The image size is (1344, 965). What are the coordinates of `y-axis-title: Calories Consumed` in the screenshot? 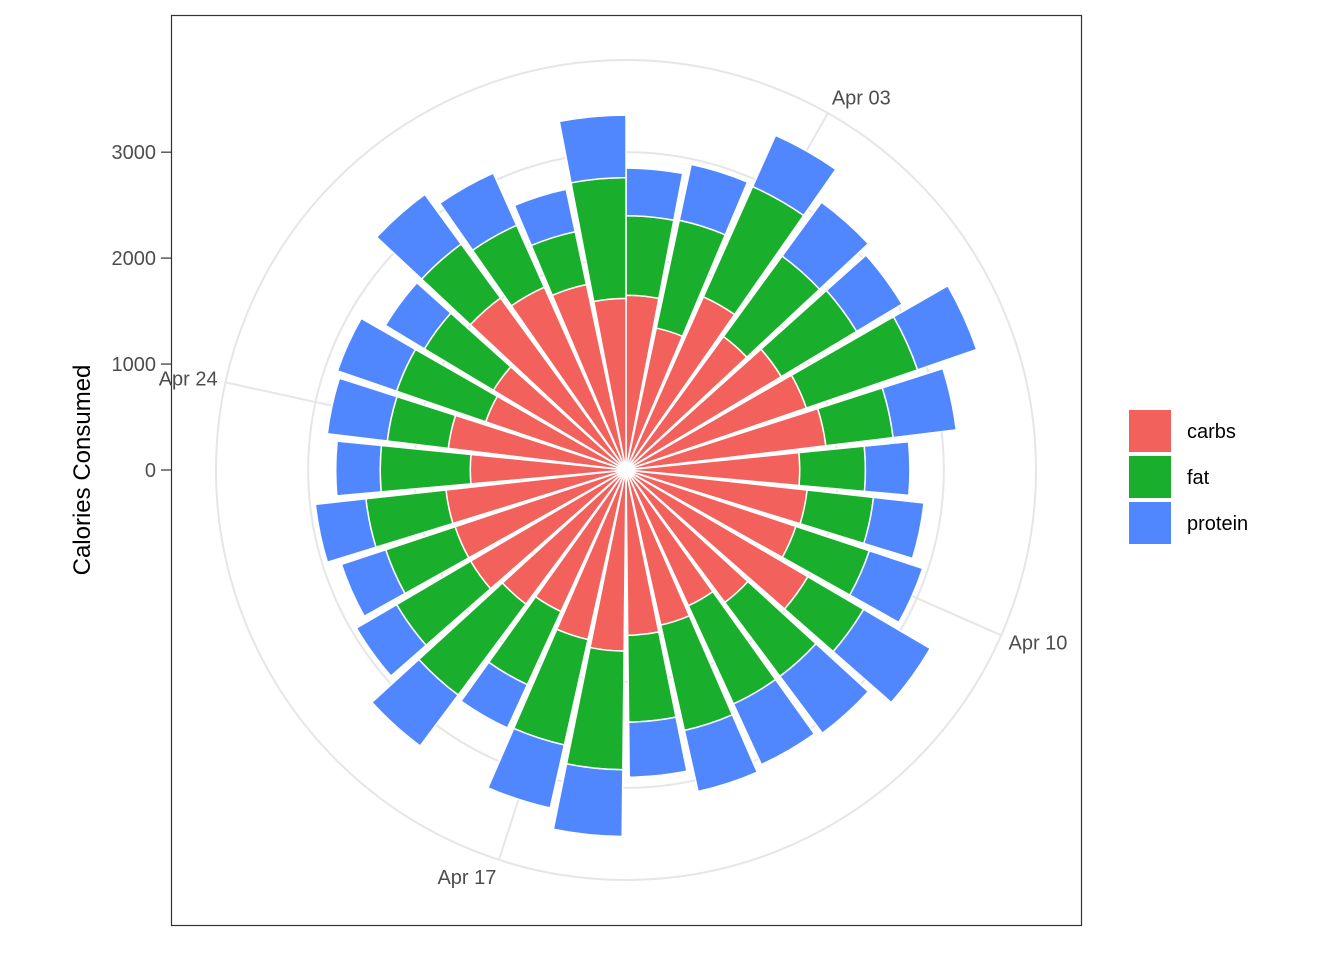 It's located at (82, 470).